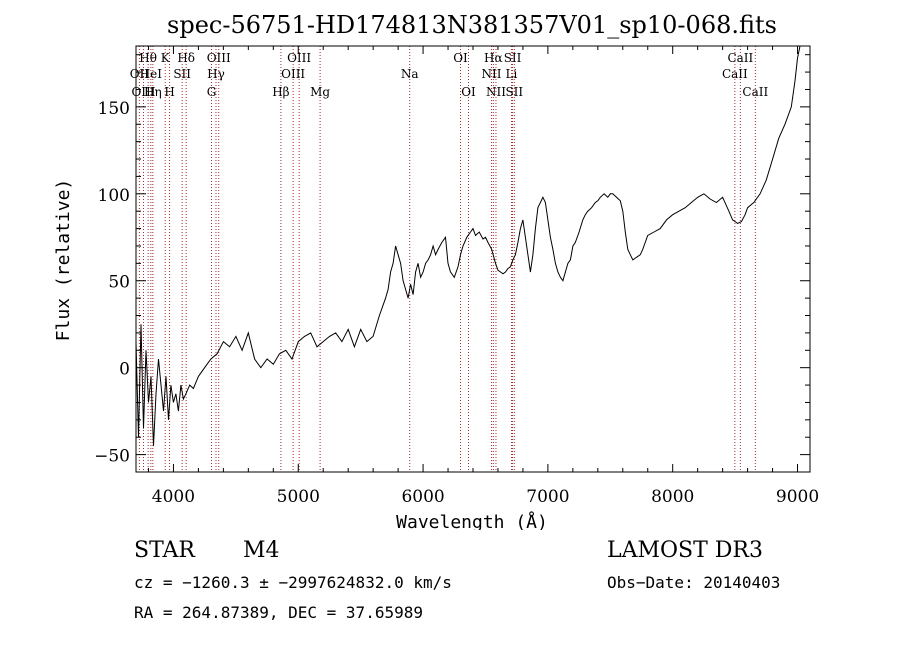  What do you see at coordinates (216, 74) in the screenshot?
I see `spectral-line-label: Hγ` at bounding box center [216, 74].